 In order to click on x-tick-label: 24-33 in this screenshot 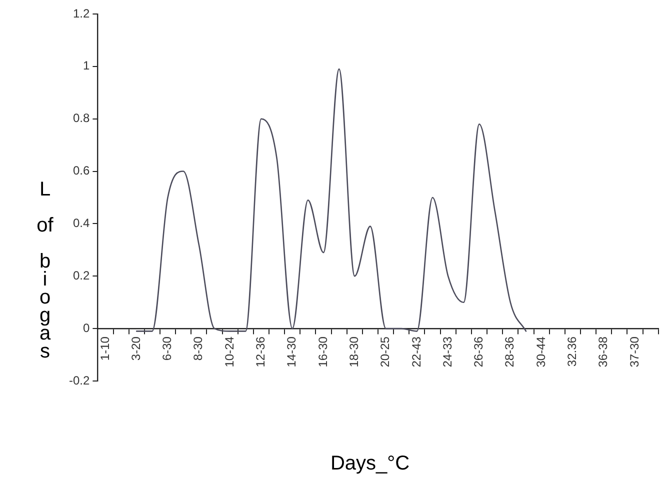, I will do `click(447, 352)`.